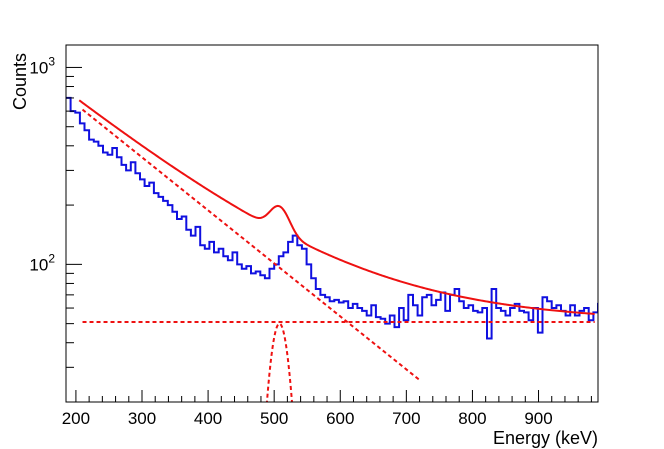 The height and width of the screenshot is (449, 664). Describe the element at coordinates (340, 418) in the screenshot. I see `x-tick-label: 600` at that location.